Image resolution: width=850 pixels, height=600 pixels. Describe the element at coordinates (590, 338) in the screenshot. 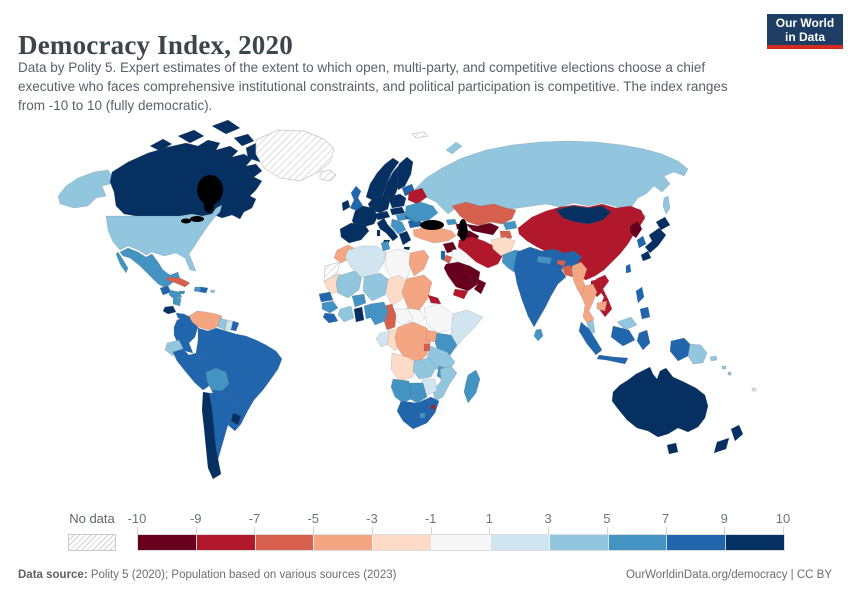

I see `country-indonesia-sumatra` at that location.